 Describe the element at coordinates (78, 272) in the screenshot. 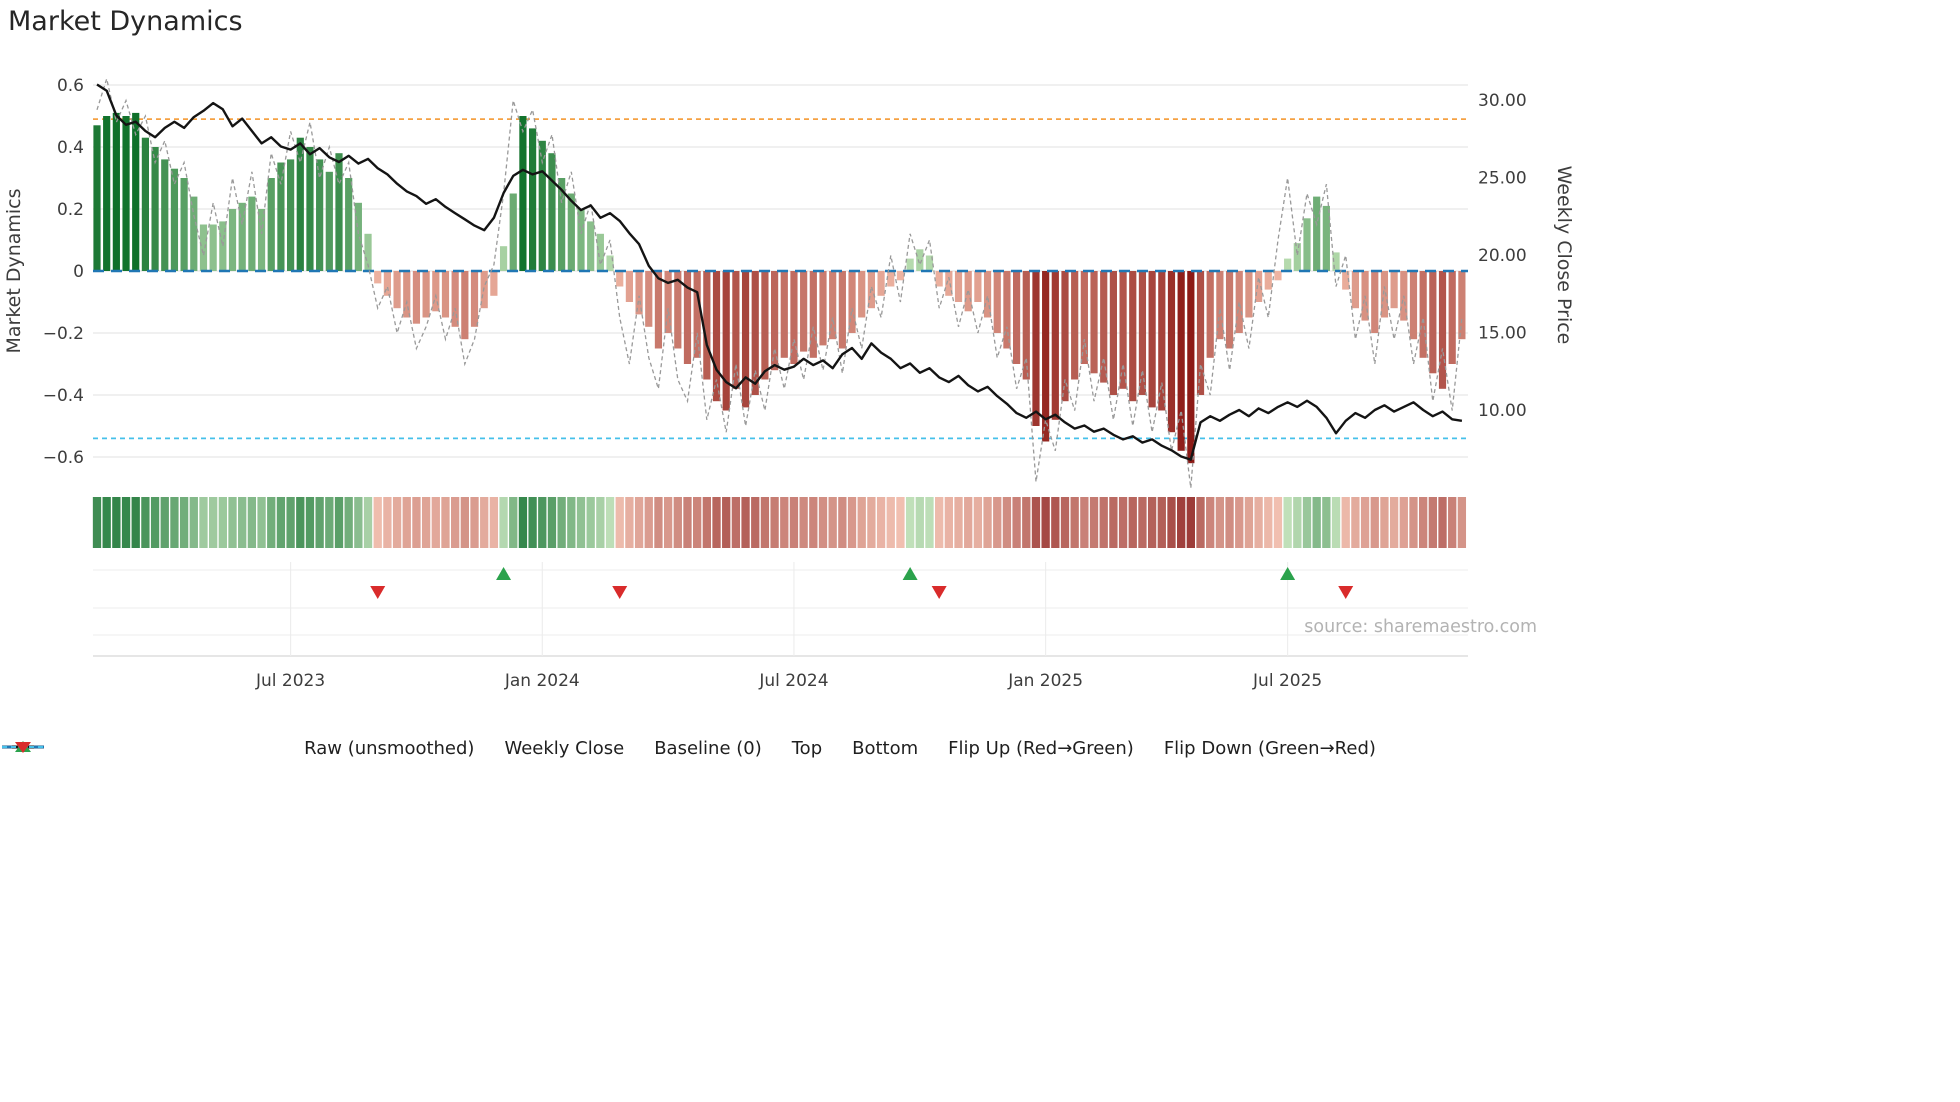

I see `y-left-tick-label: 0` at that location.